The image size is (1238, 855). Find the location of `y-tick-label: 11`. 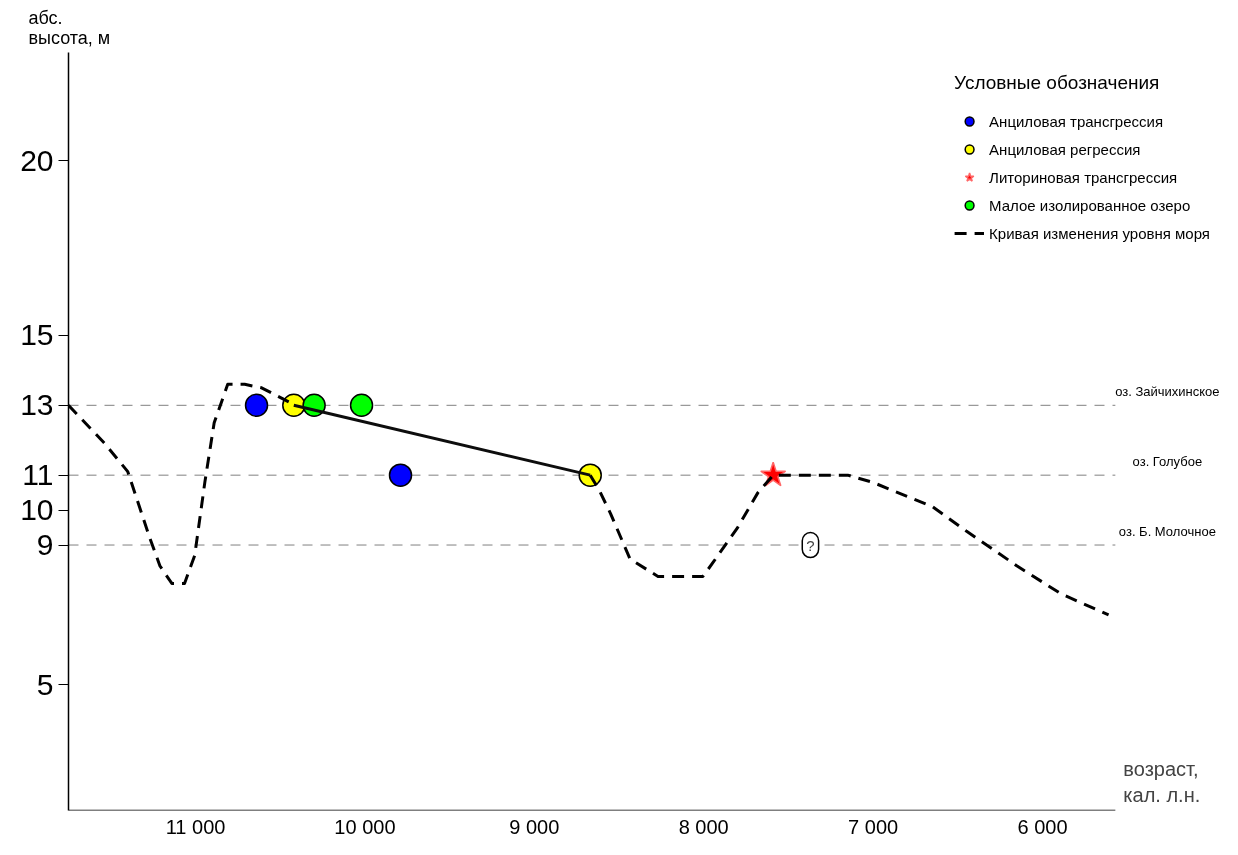

y-tick-label: 11 is located at coordinates (38, 475).